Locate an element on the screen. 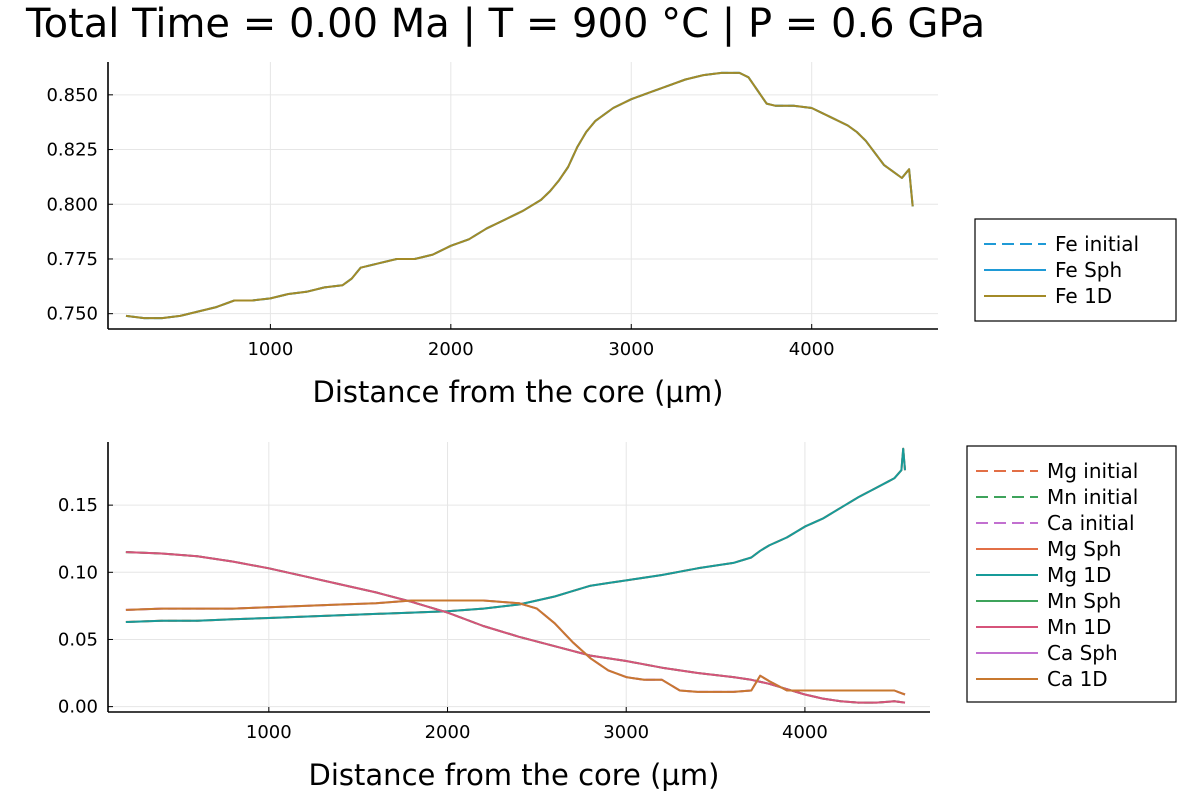 The width and height of the screenshot is (1200, 800). legend-label: Mg Sph is located at coordinates (1084, 549).